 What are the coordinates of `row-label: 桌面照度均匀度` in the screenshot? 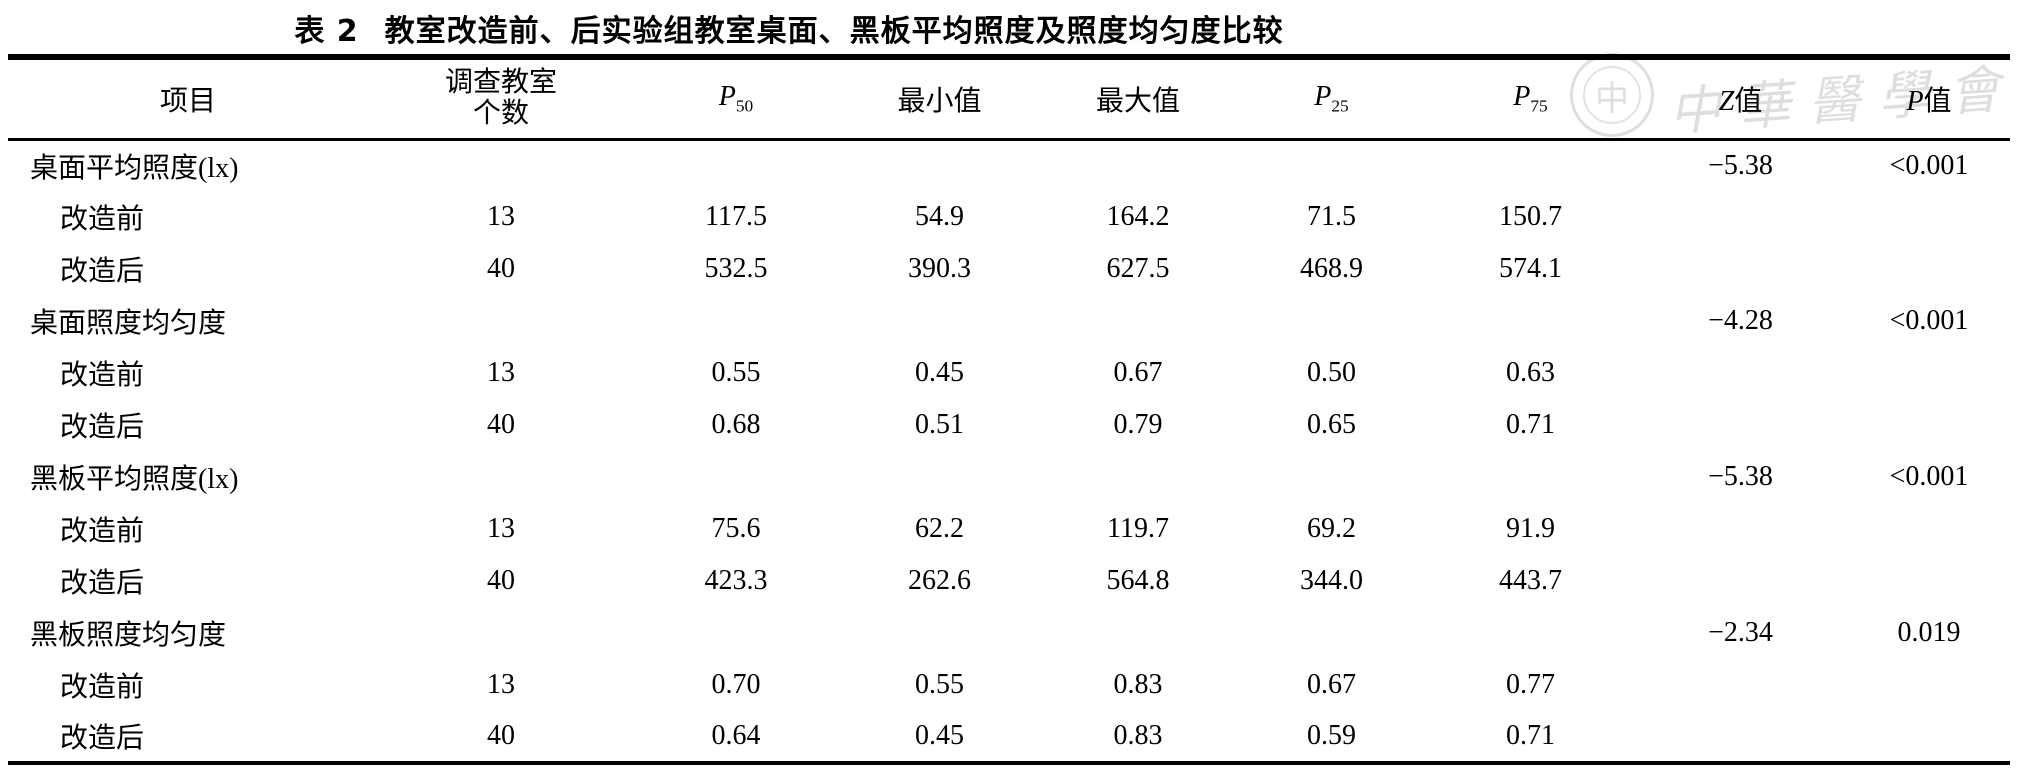 It's located at (128, 323).